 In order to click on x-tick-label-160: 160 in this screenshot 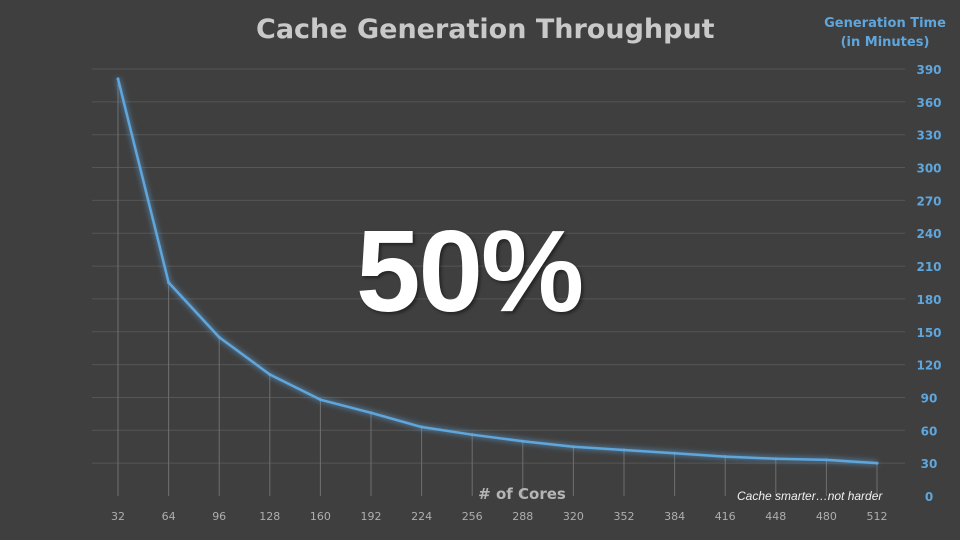, I will do `click(320, 516)`.